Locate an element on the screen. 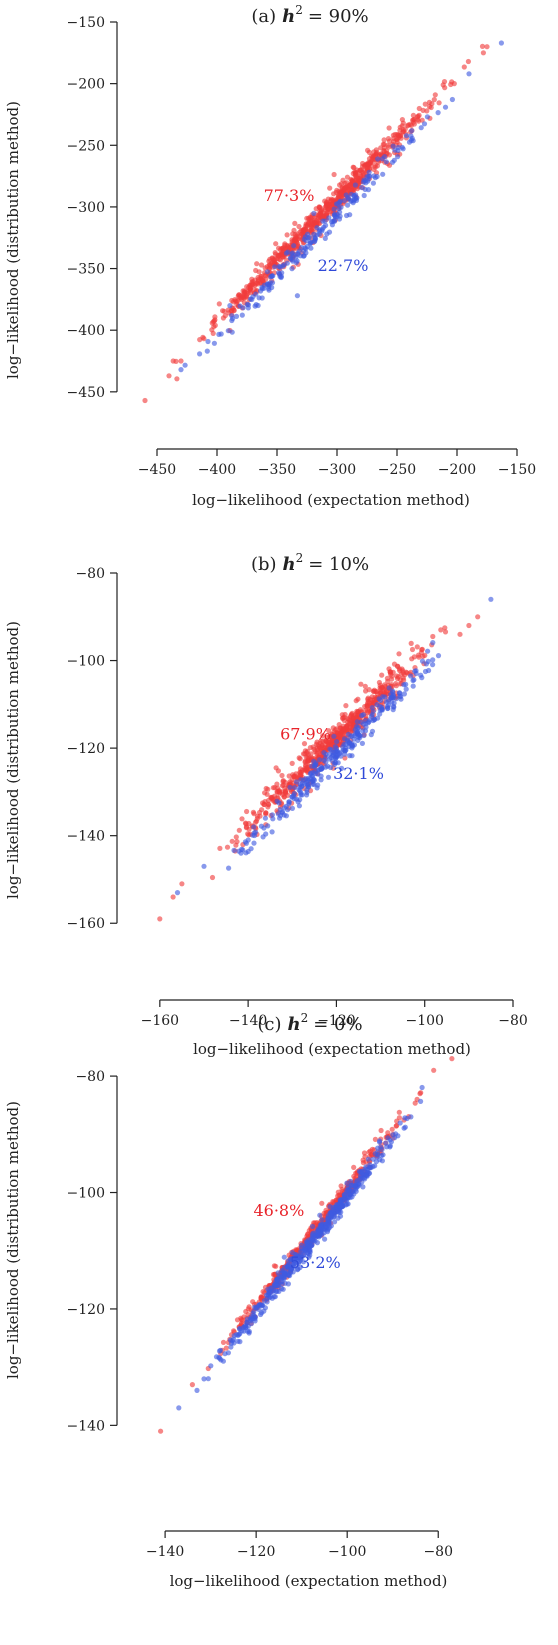  y-tick-label: −150 is located at coordinates (86, 23).